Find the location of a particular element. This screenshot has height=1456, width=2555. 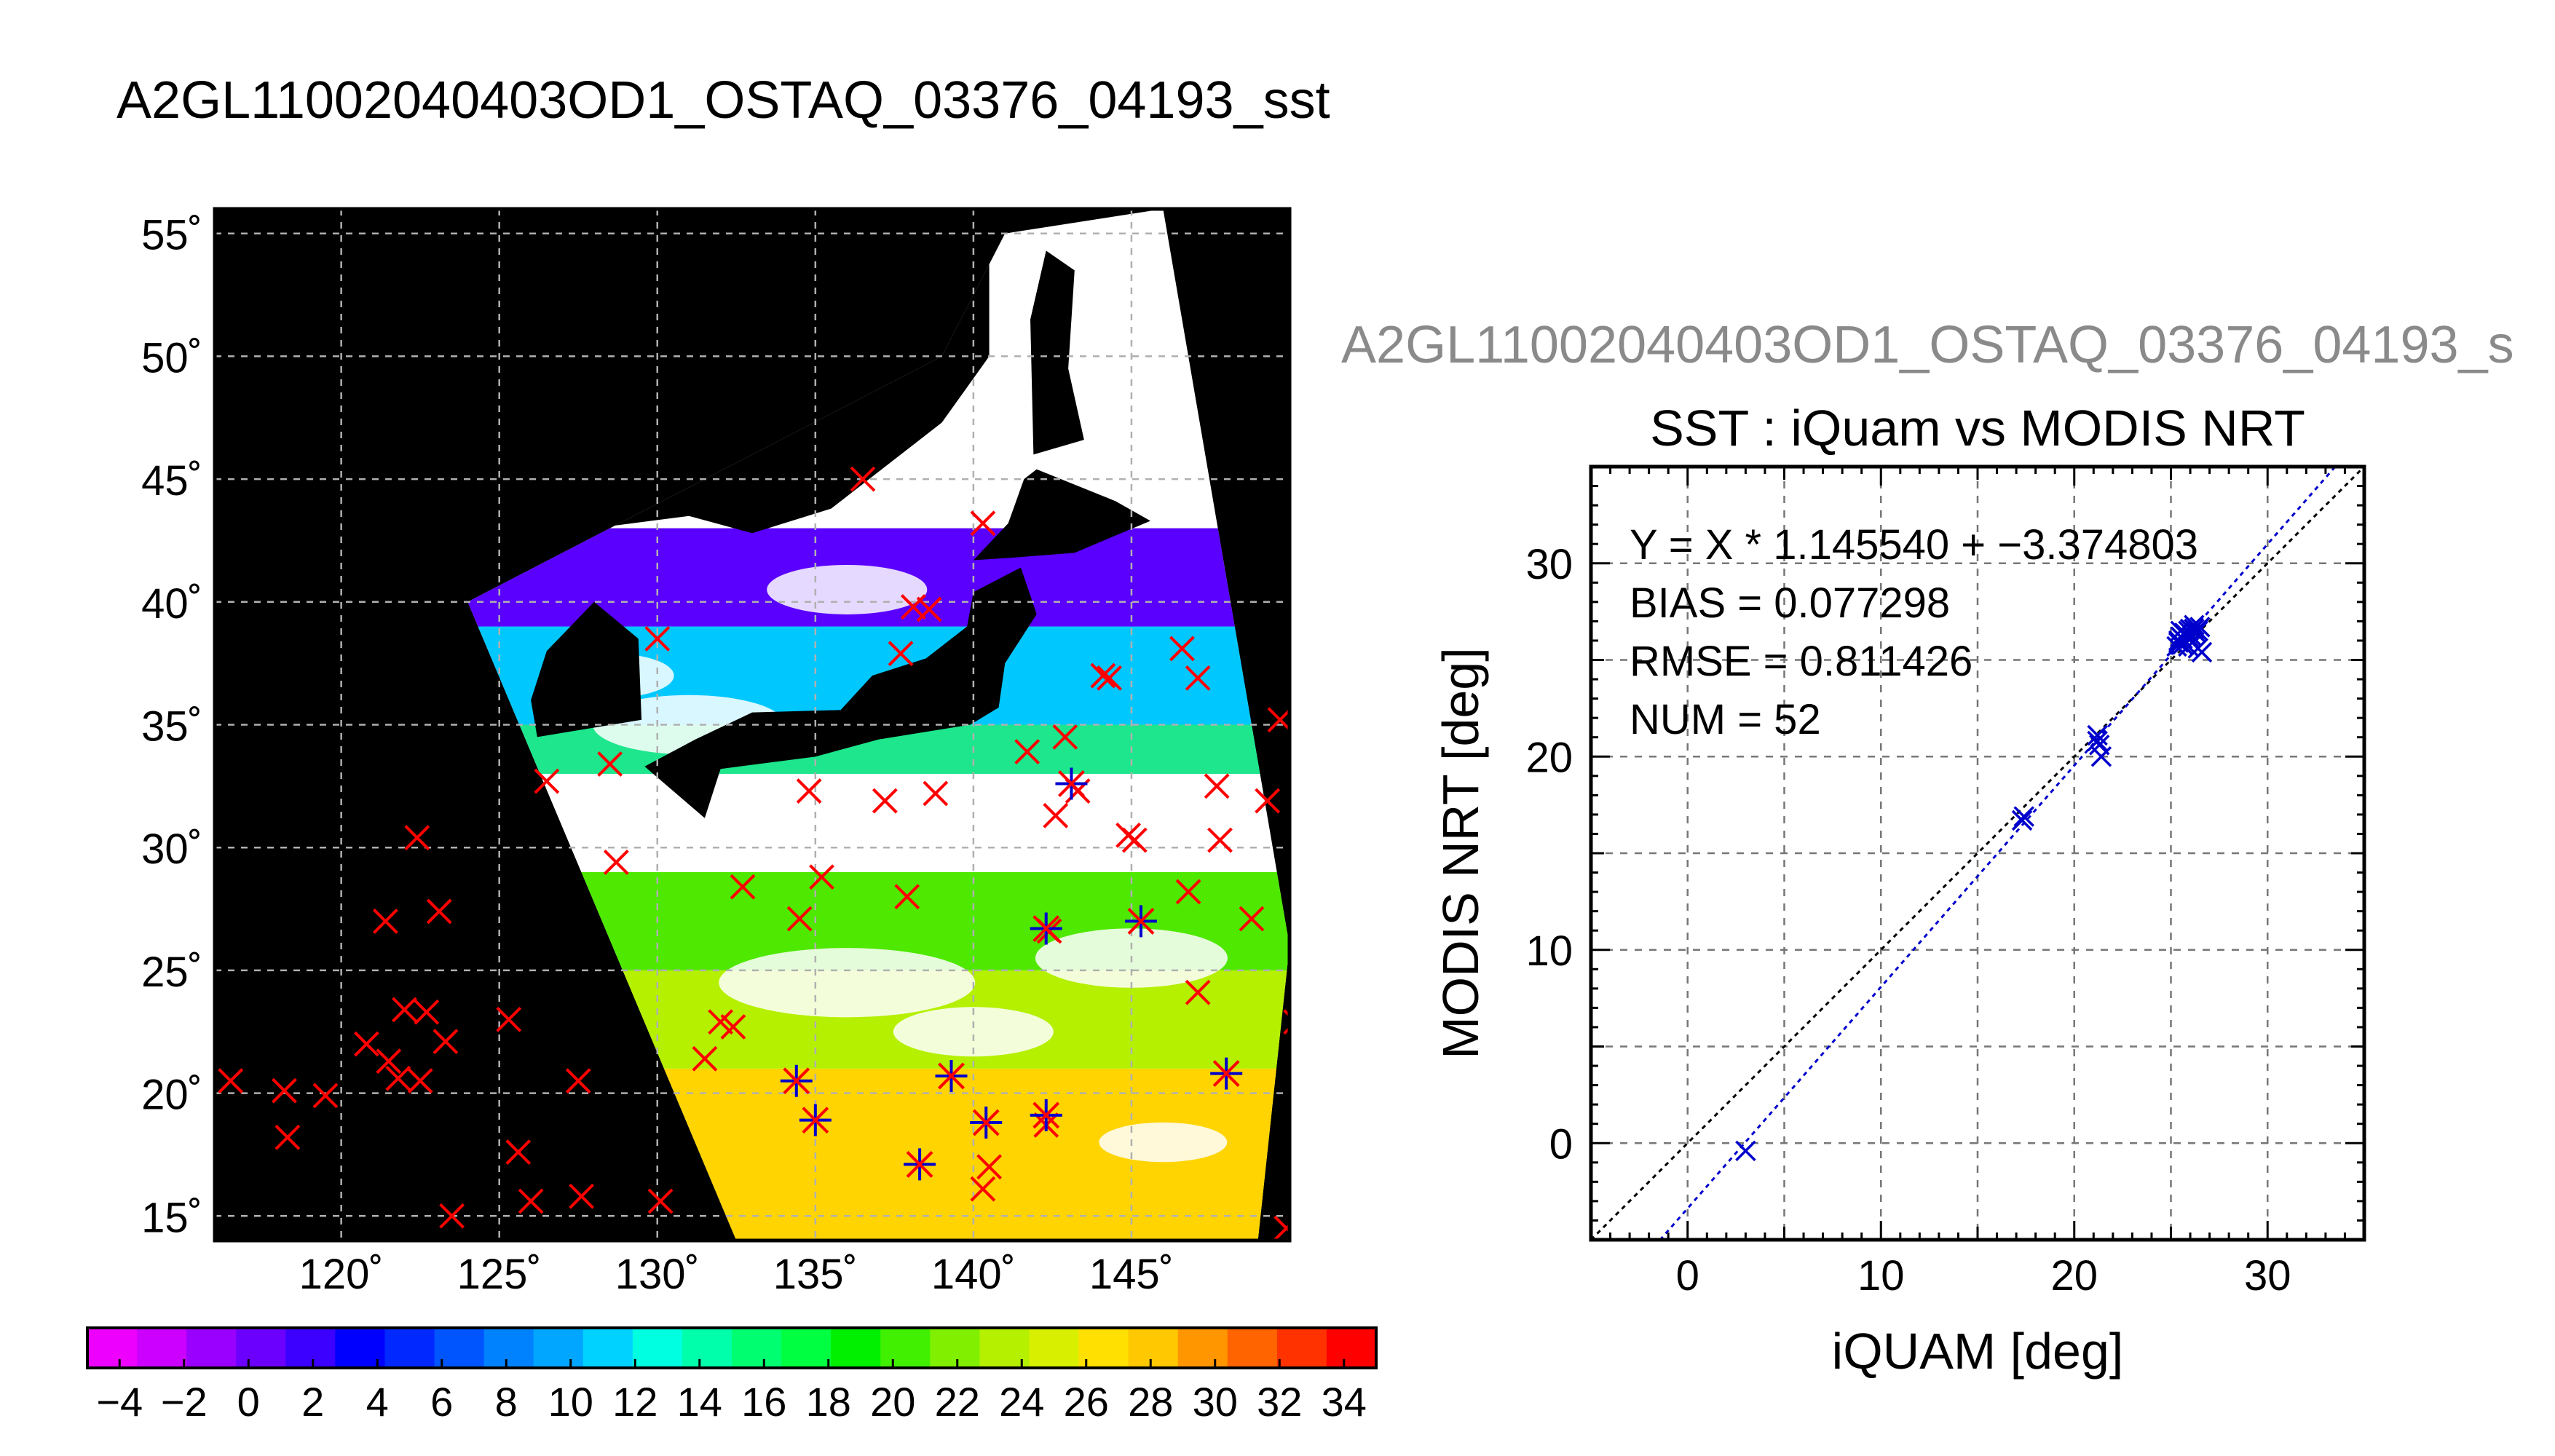

x-tick-label: 10 is located at coordinates (1881, 1275).